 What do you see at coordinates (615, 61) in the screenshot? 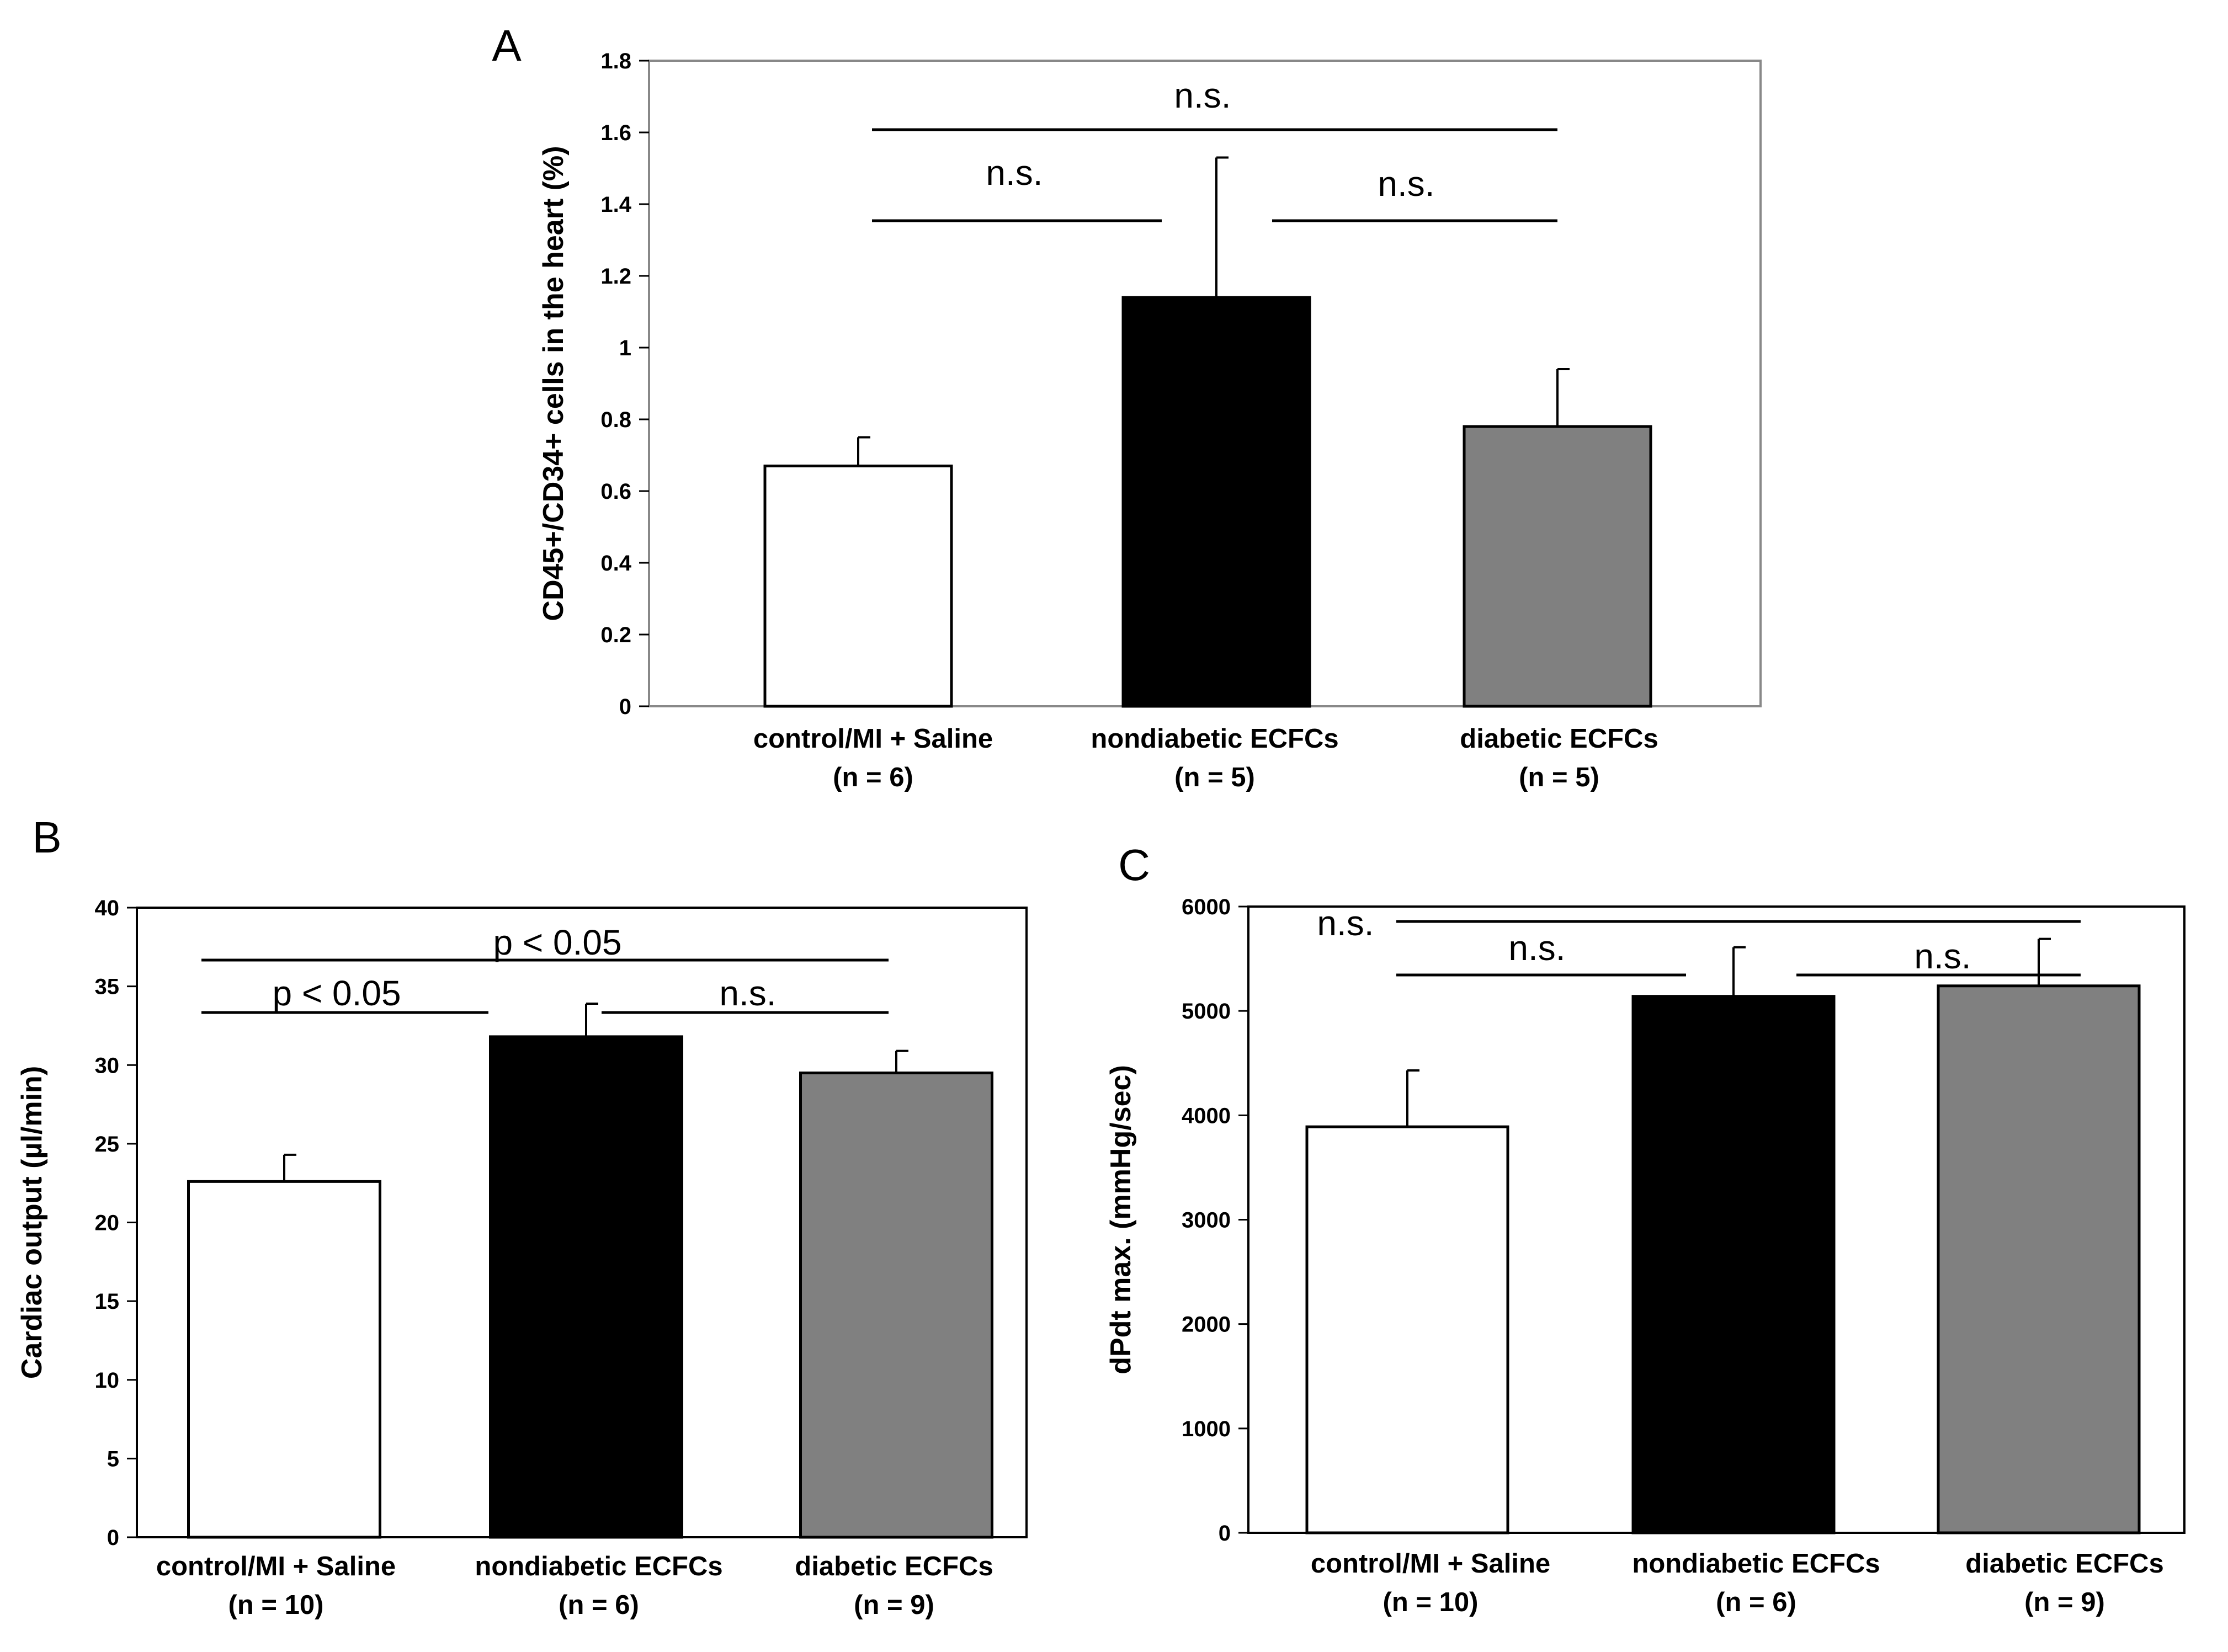
I see `y-tick-label: 1.8` at bounding box center [615, 61].